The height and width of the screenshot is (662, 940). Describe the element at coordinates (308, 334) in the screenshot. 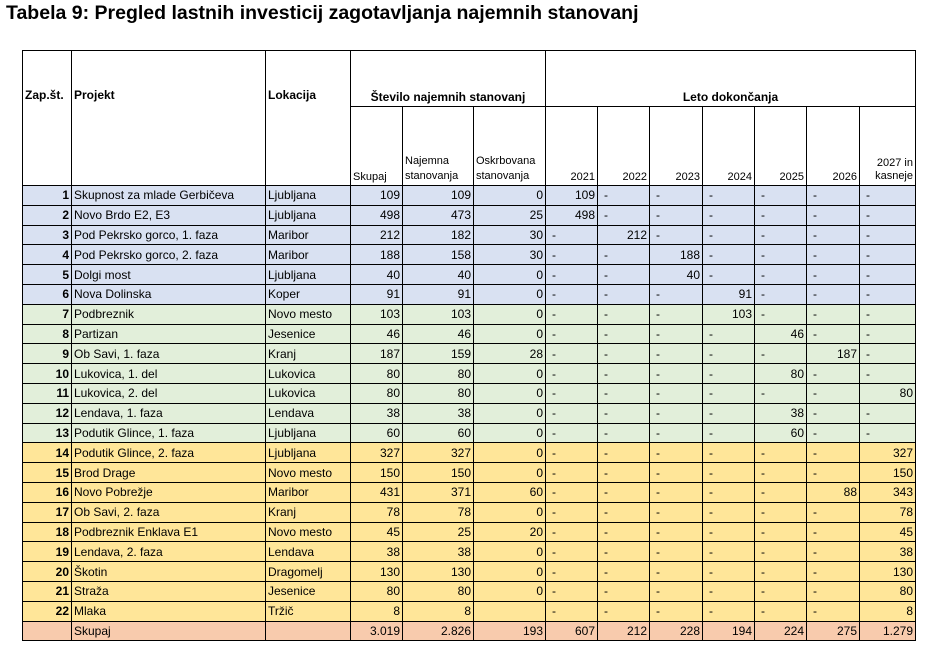

I see `row-lokacija: Jesenice` at that location.